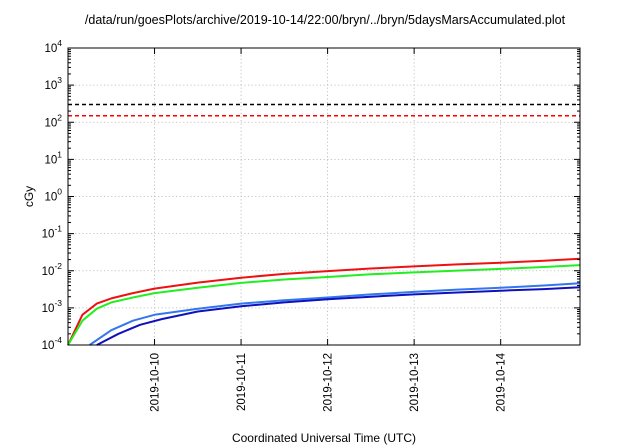 The width and height of the screenshot is (640, 448). Describe the element at coordinates (502, 381) in the screenshot. I see `x-tick-label: 2019-10-14` at that location.